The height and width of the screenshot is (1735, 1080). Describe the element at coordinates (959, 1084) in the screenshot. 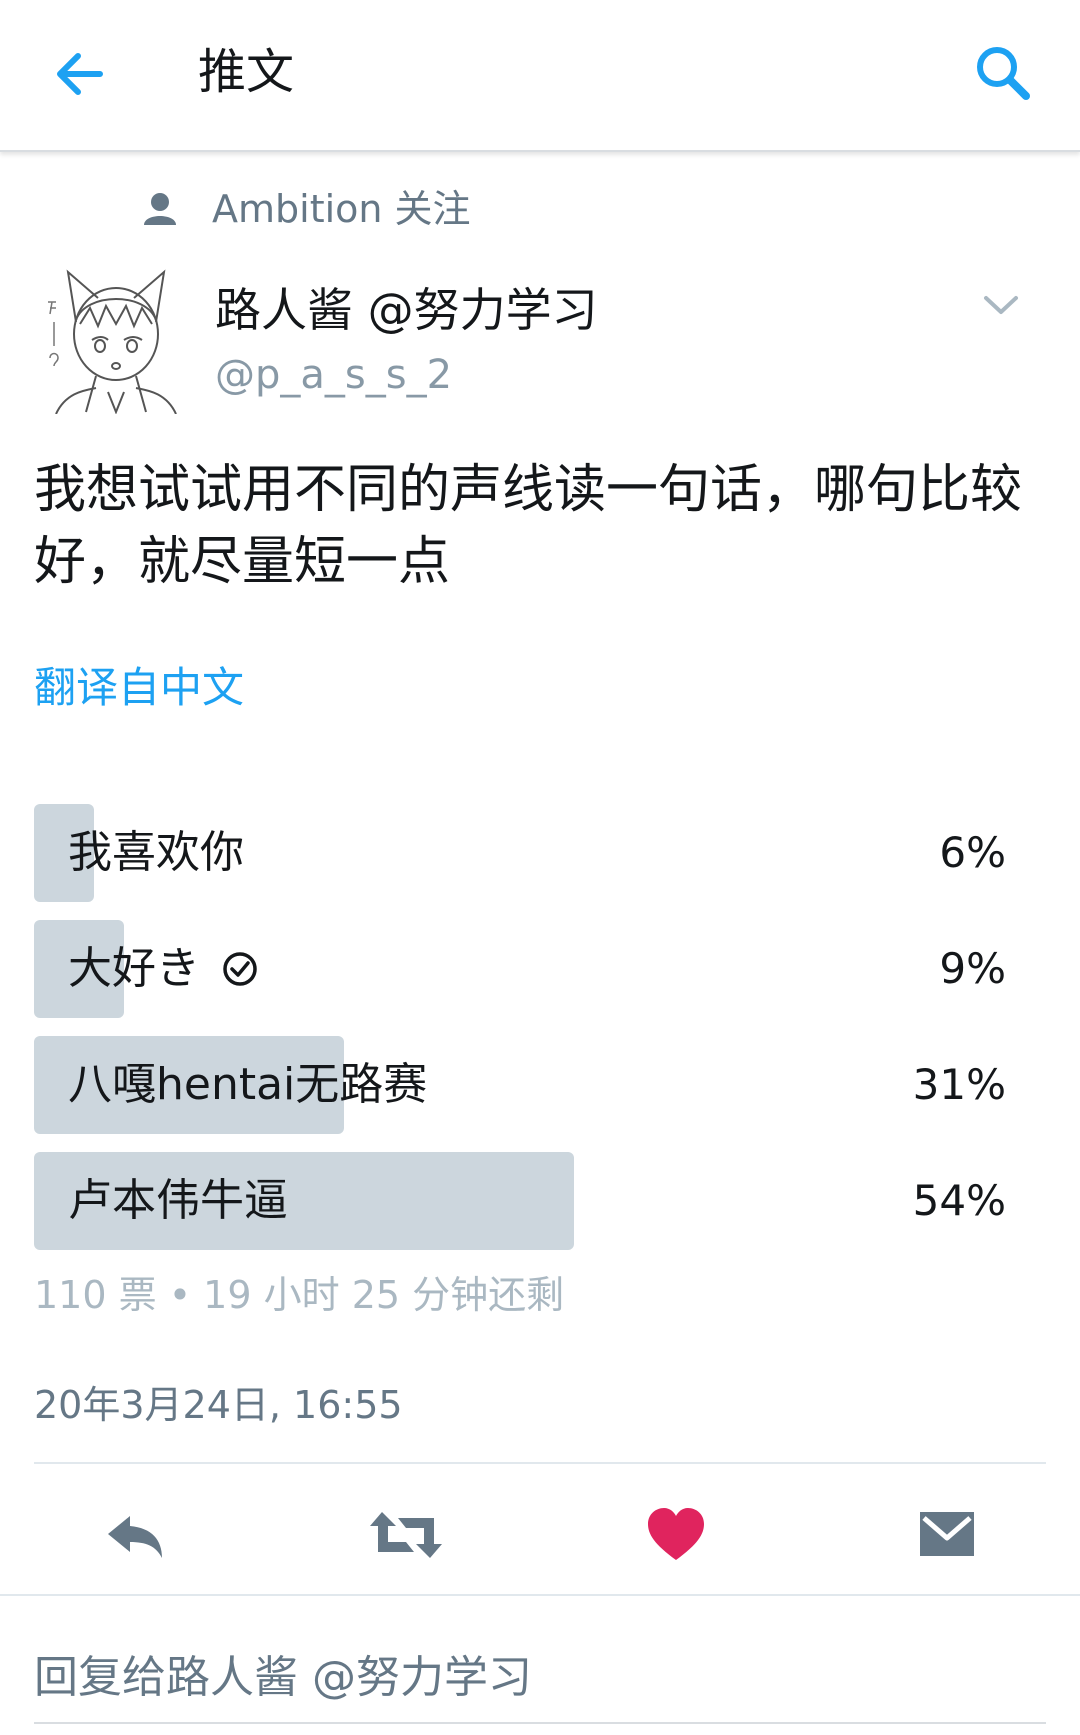

I see `poll-option-percent: 31%` at that location.